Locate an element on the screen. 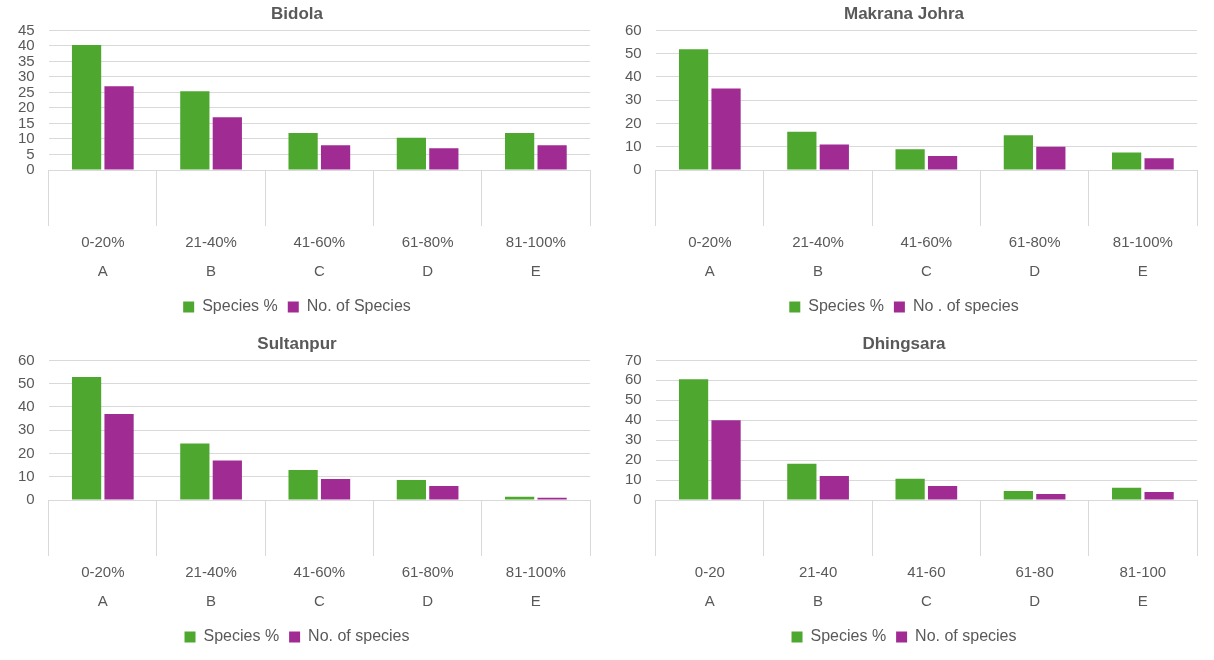 This screenshot has width=1214, height=660. y-tick-label: 70 is located at coordinates (633, 359).